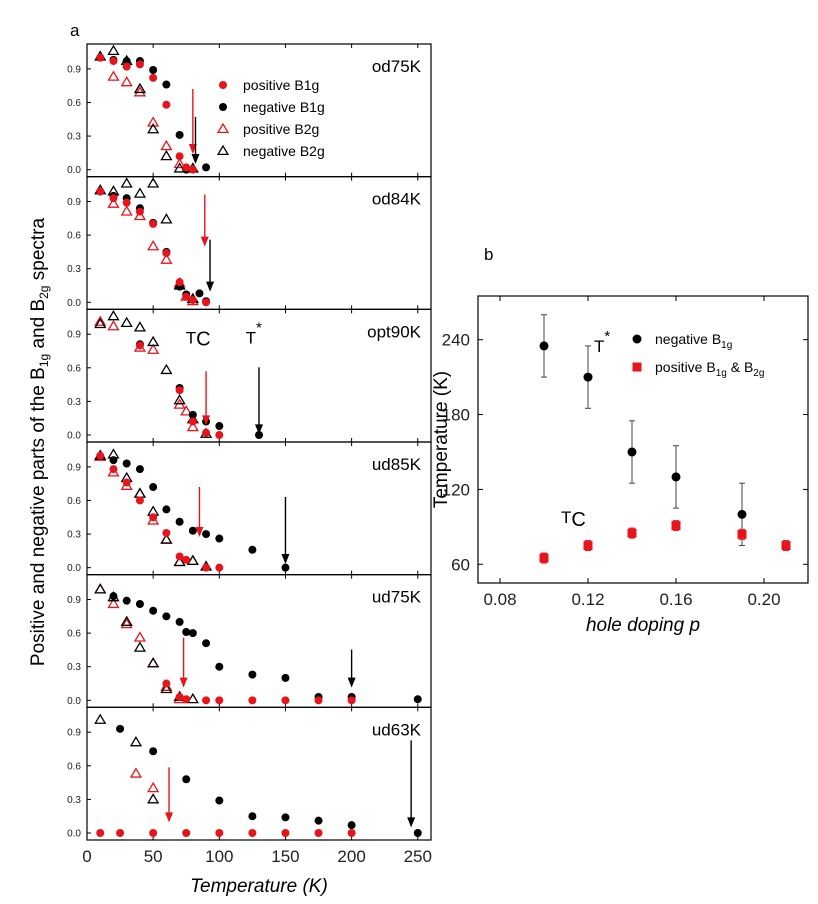 This screenshot has height=904, width=818. What do you see at coordinates (259, 886) in the screenshot?
I see `x-axis-label: Temperature (K)` at bounding box center [259, 886].